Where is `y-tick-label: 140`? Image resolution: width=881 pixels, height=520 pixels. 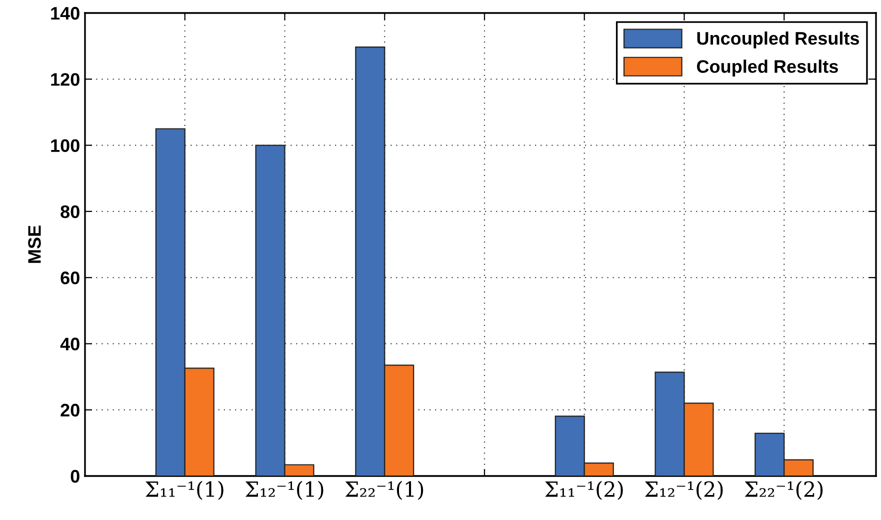
y-tick-label: 140 is located at coordinates (65, 13).